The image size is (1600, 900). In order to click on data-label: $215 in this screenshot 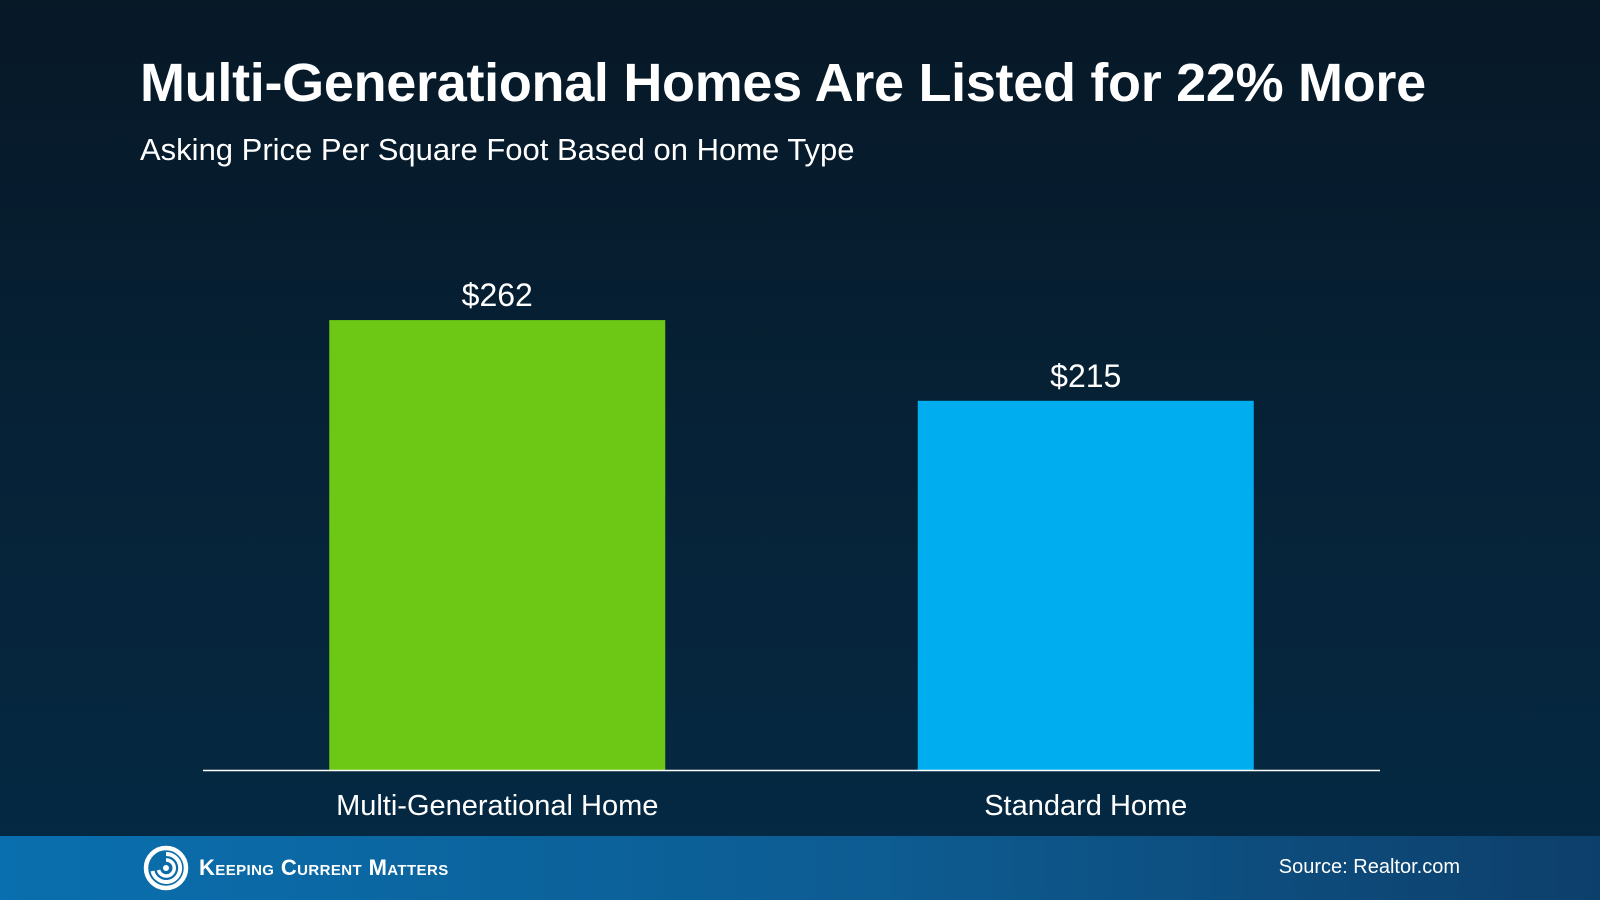, I will do `click(1085, 376)`.